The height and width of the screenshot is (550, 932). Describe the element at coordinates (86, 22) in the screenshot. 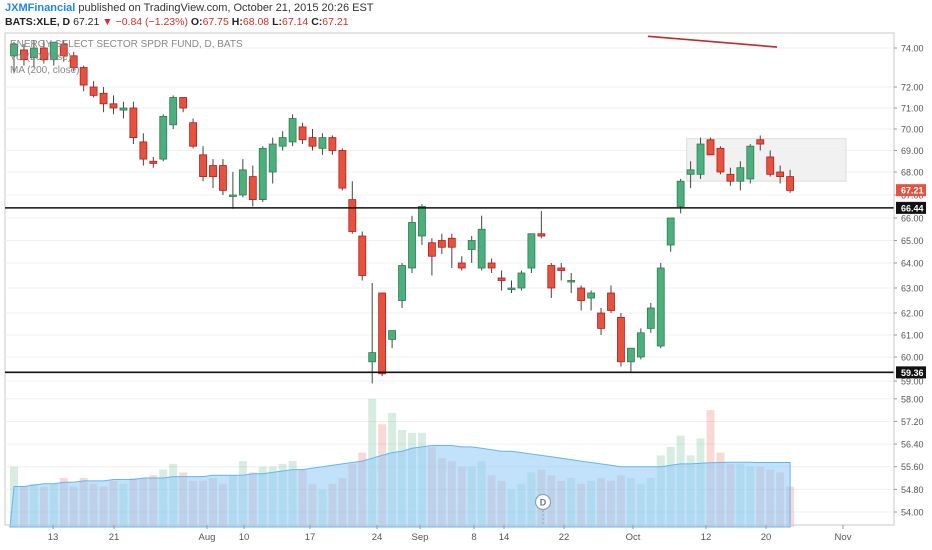

I see `last-price: 67.21` at that location.